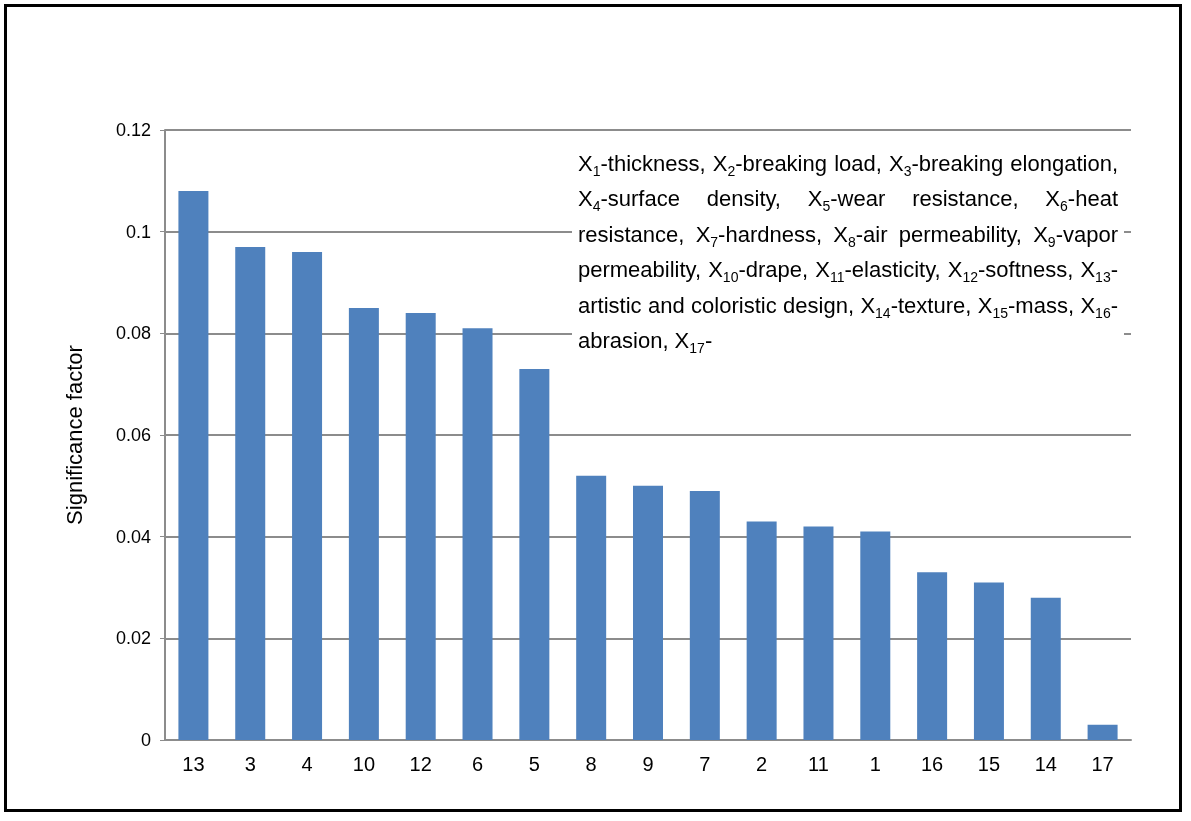 Image resolution: width=1191 pixels, height=821 pixels. I want to click on x-tick-label: 1, so click(875, 764).